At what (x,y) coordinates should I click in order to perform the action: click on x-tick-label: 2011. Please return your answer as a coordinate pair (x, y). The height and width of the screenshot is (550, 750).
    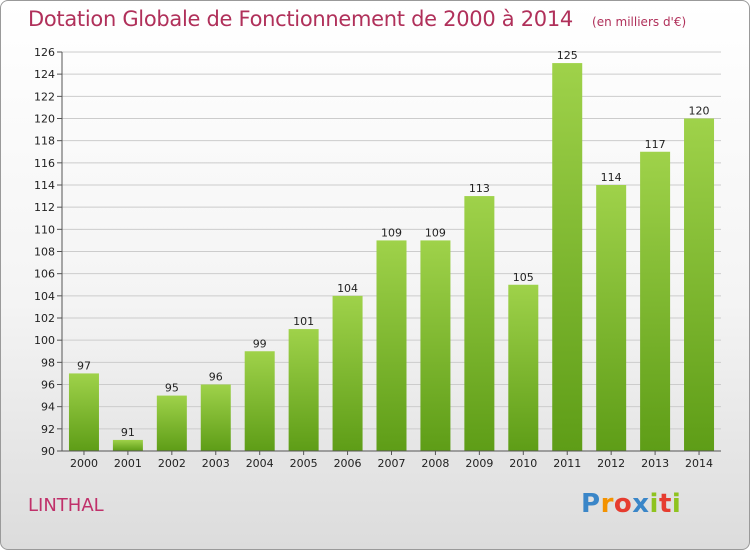
    Looking at the image, I should click on (567, 463).